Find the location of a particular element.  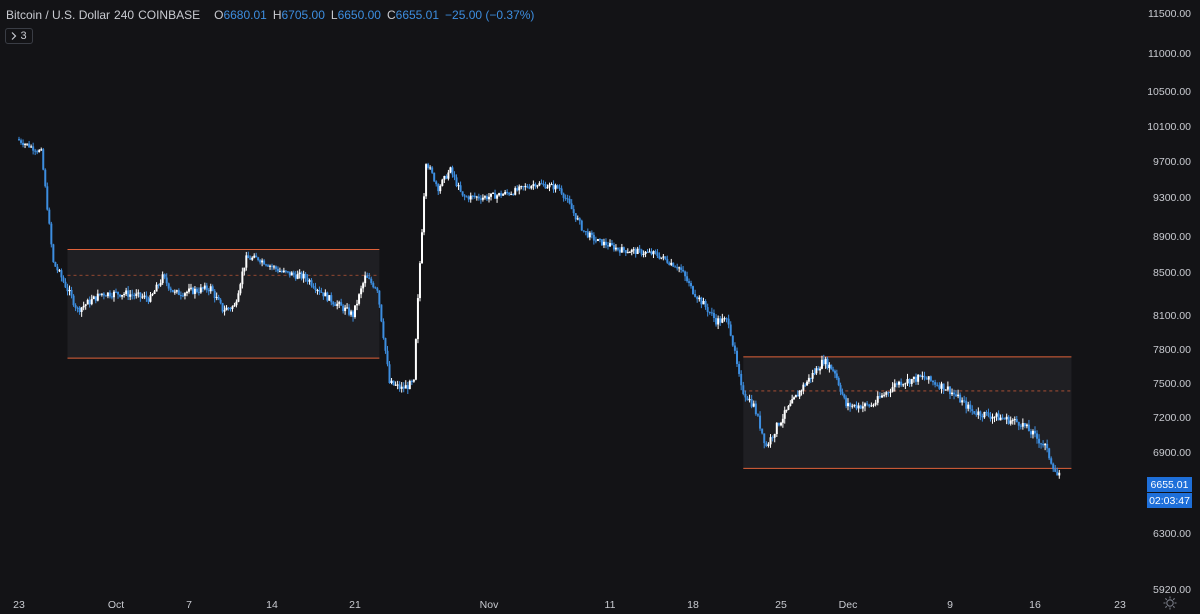

symbol-name: Bitcoin / U.S. Dollar is located at coordinates (58, 15).